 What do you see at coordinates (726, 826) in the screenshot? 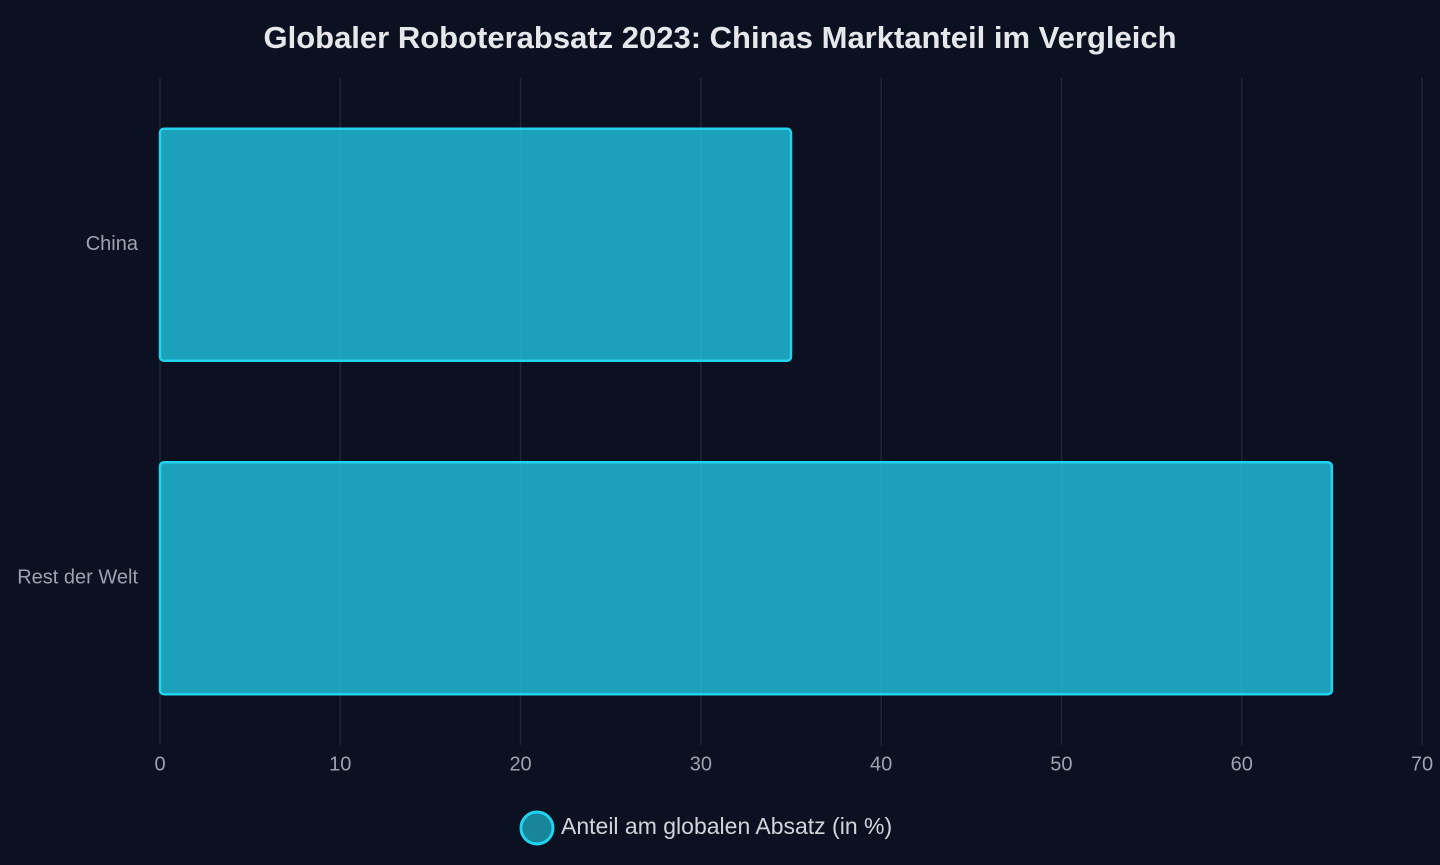
I see `legend-label: Anteil am globalen Absatz (in %)` at bounding box center [726, 826].